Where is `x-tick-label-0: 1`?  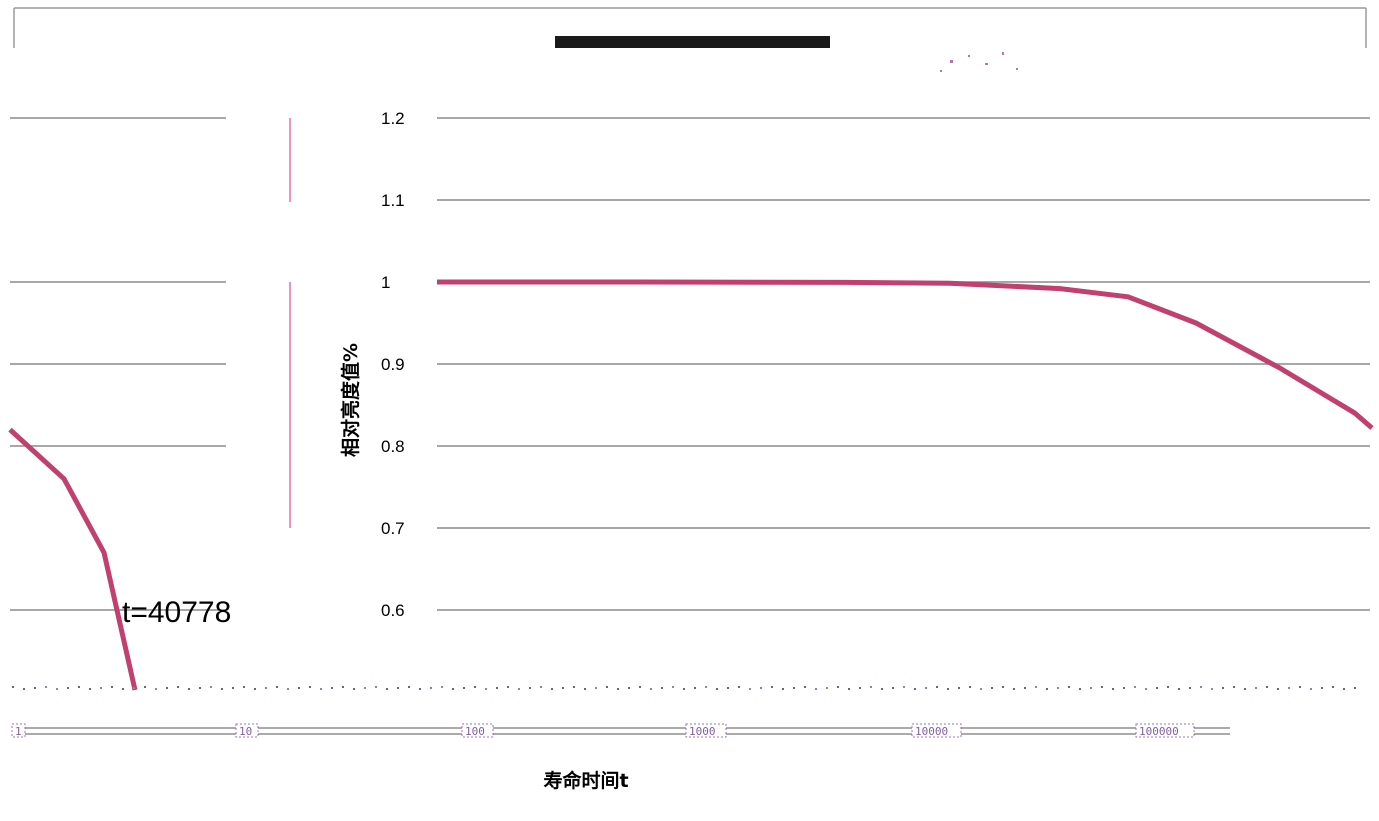
x-tick-label-0: 1 is located at coordinates (18, 731).